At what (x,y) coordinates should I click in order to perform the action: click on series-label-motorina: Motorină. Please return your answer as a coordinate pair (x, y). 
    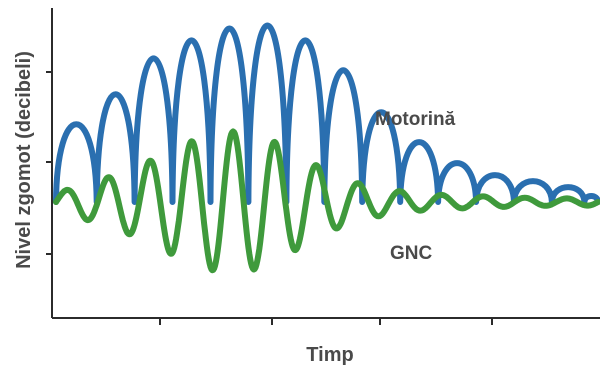
    Looking at the image, I should click on (415, 119).